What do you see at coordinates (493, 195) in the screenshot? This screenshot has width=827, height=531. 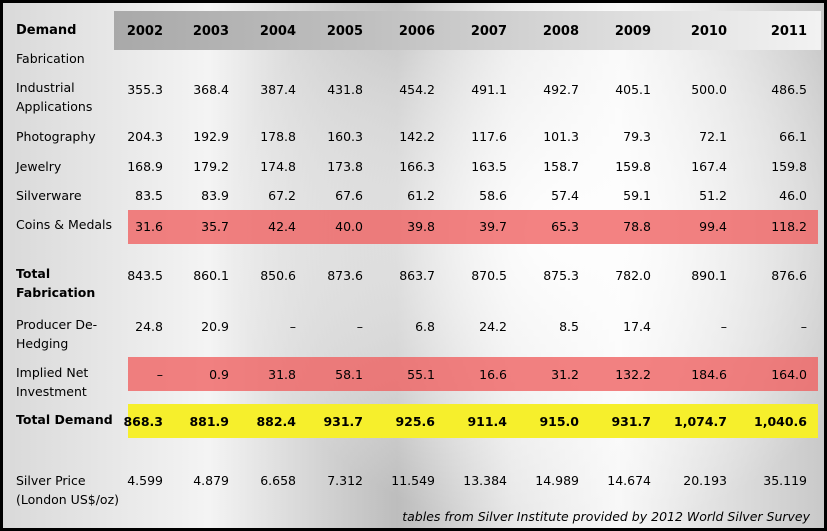 I see `table-cell: 58.6` at bounding box center [493, 195].